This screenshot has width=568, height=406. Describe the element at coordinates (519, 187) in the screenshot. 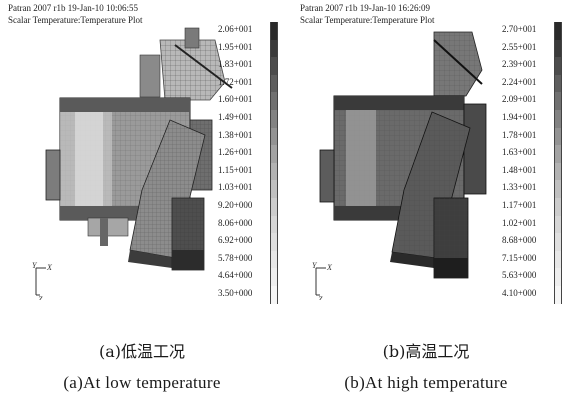

I see `legend-value: 1.33+001` at that location.